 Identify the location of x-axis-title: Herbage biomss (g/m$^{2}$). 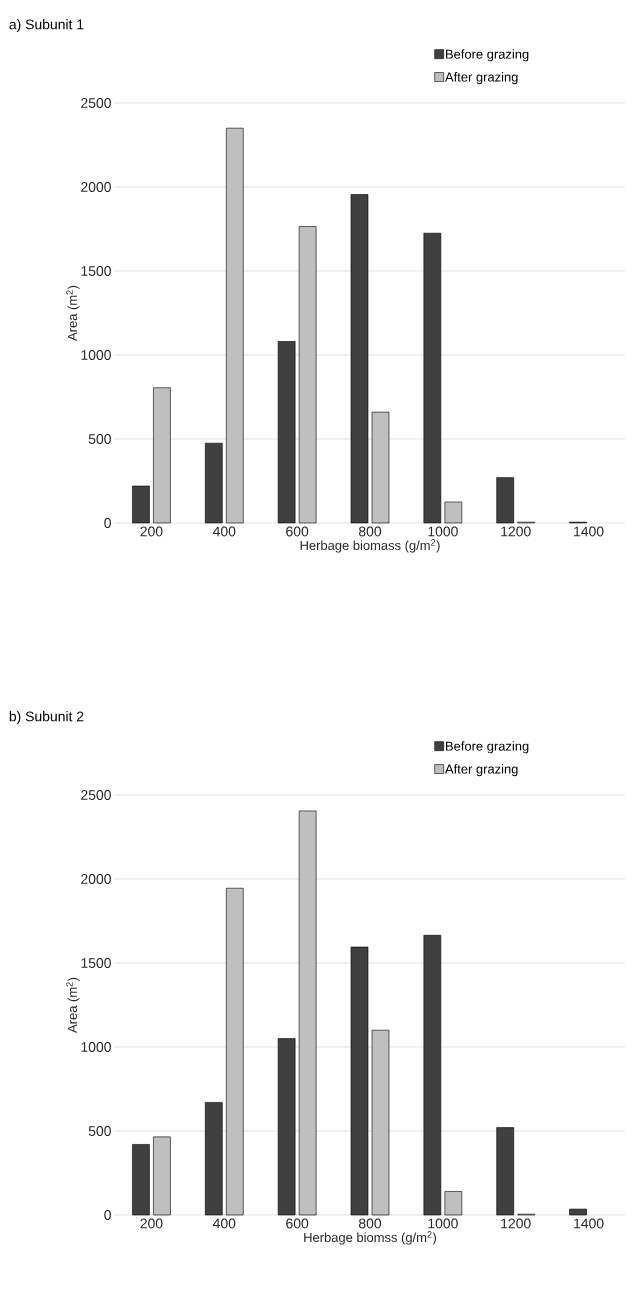
(370, 1238).